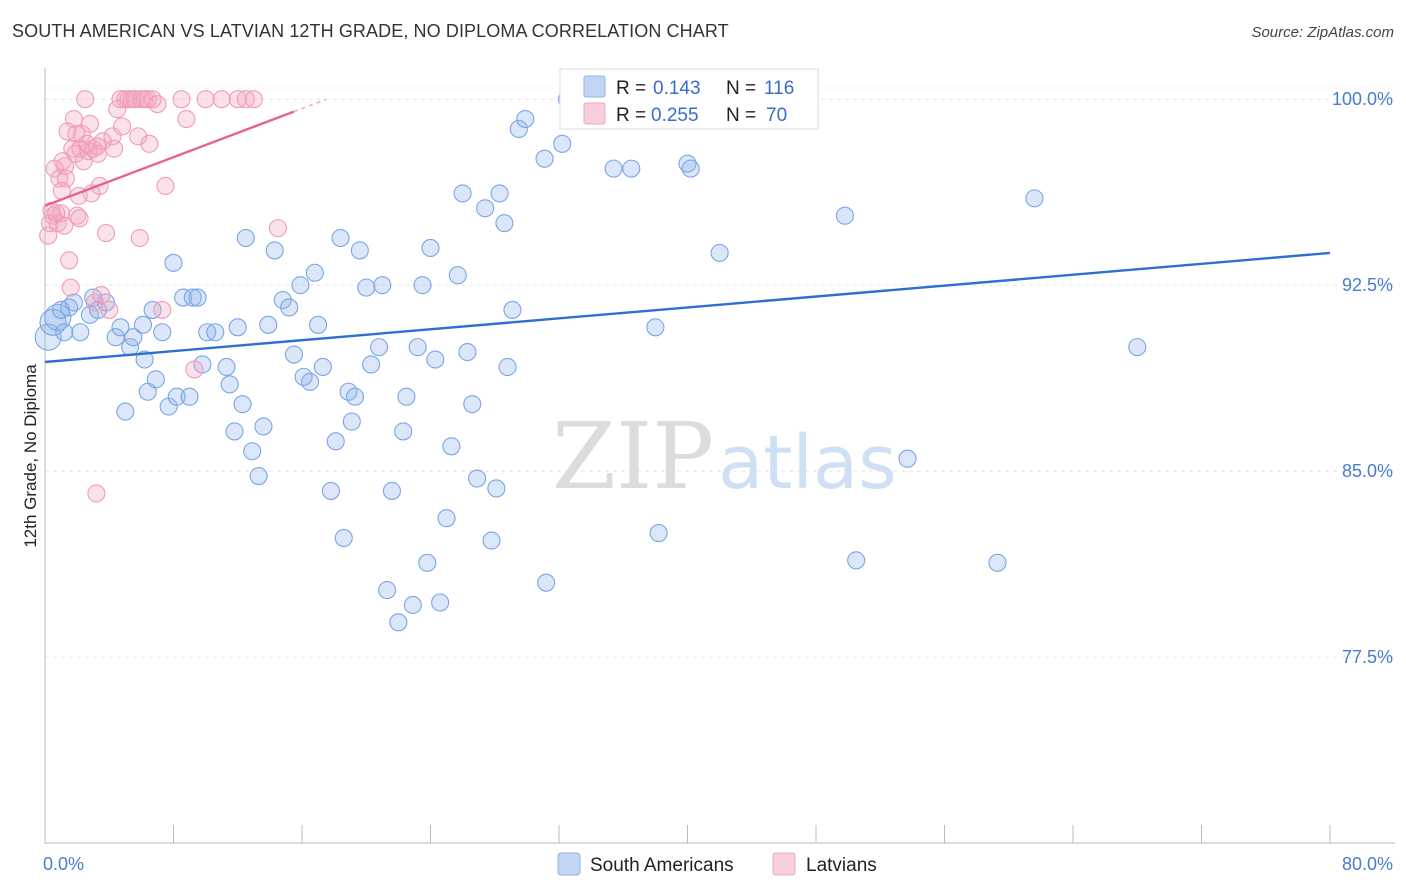 This screenshot has width=1406, height=892. Describe the element at coordinates (1322, 32) in the screenshot. I see `chart-source: Source: ZipAtlas.com` at that location.